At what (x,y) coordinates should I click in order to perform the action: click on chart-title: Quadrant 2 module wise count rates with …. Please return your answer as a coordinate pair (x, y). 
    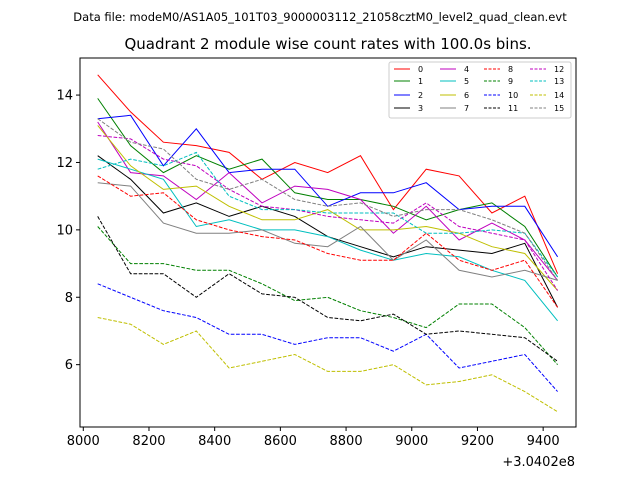
    Looking at the image, I should click on (327, 44).